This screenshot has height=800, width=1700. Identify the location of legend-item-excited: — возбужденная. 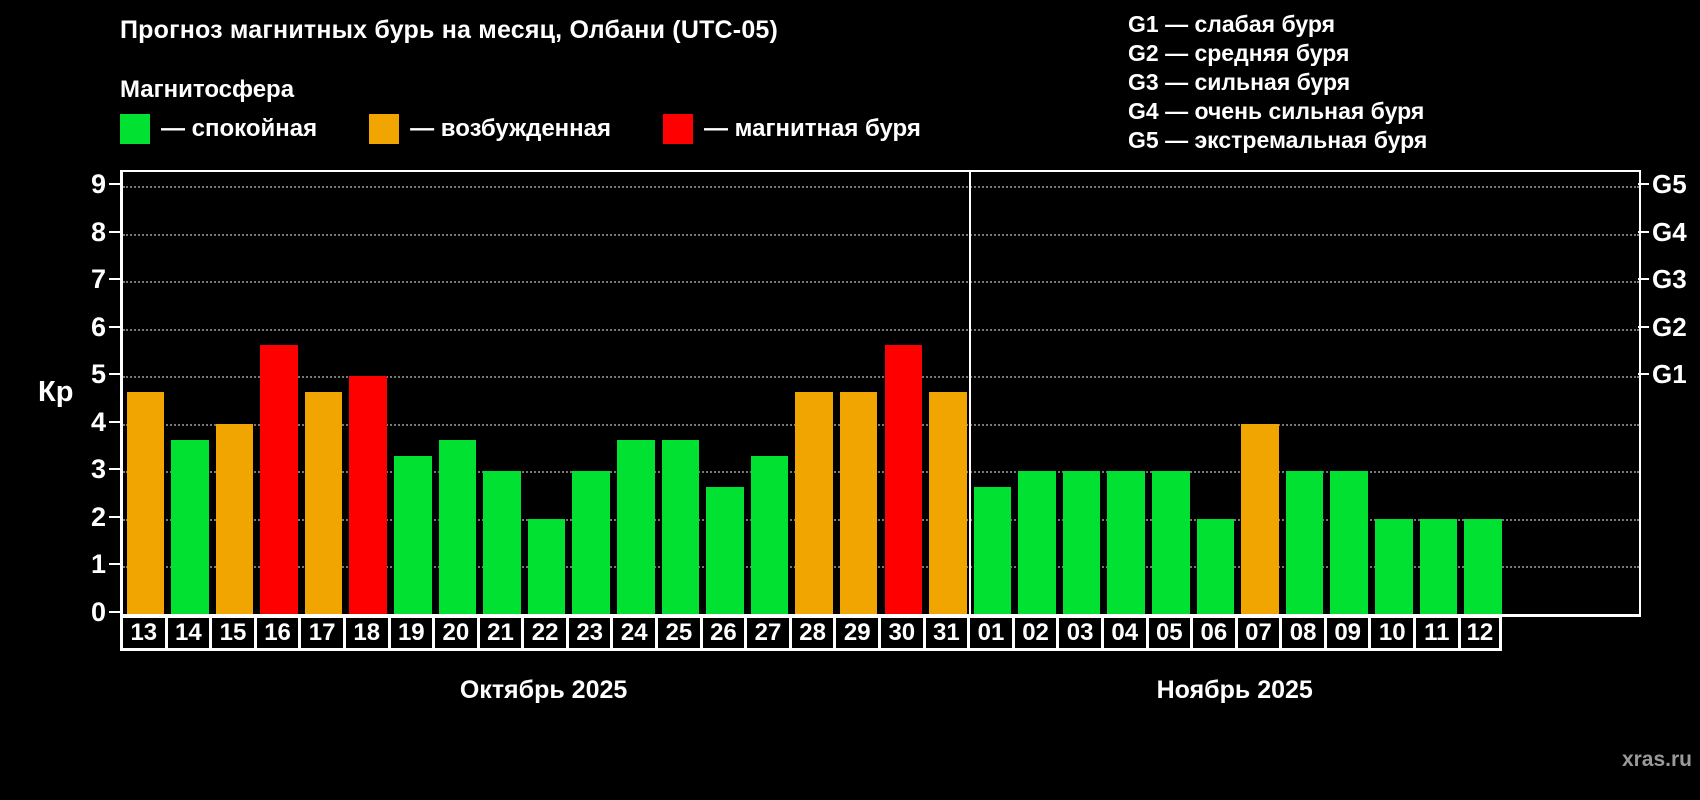
(490, 129).